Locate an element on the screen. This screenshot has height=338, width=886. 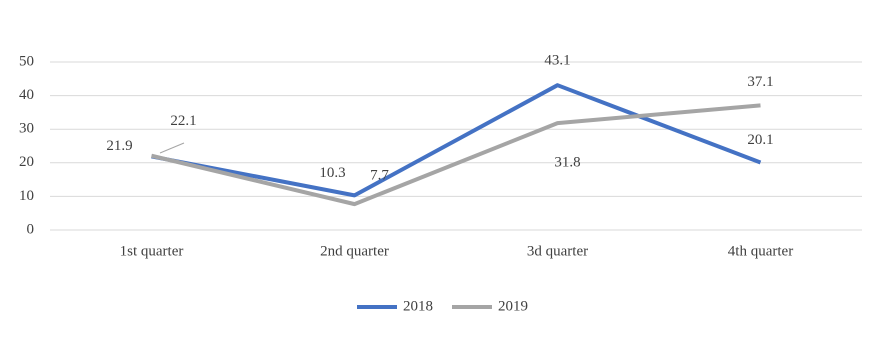
legend-label: 2019 is located at coordinates (513, 306).